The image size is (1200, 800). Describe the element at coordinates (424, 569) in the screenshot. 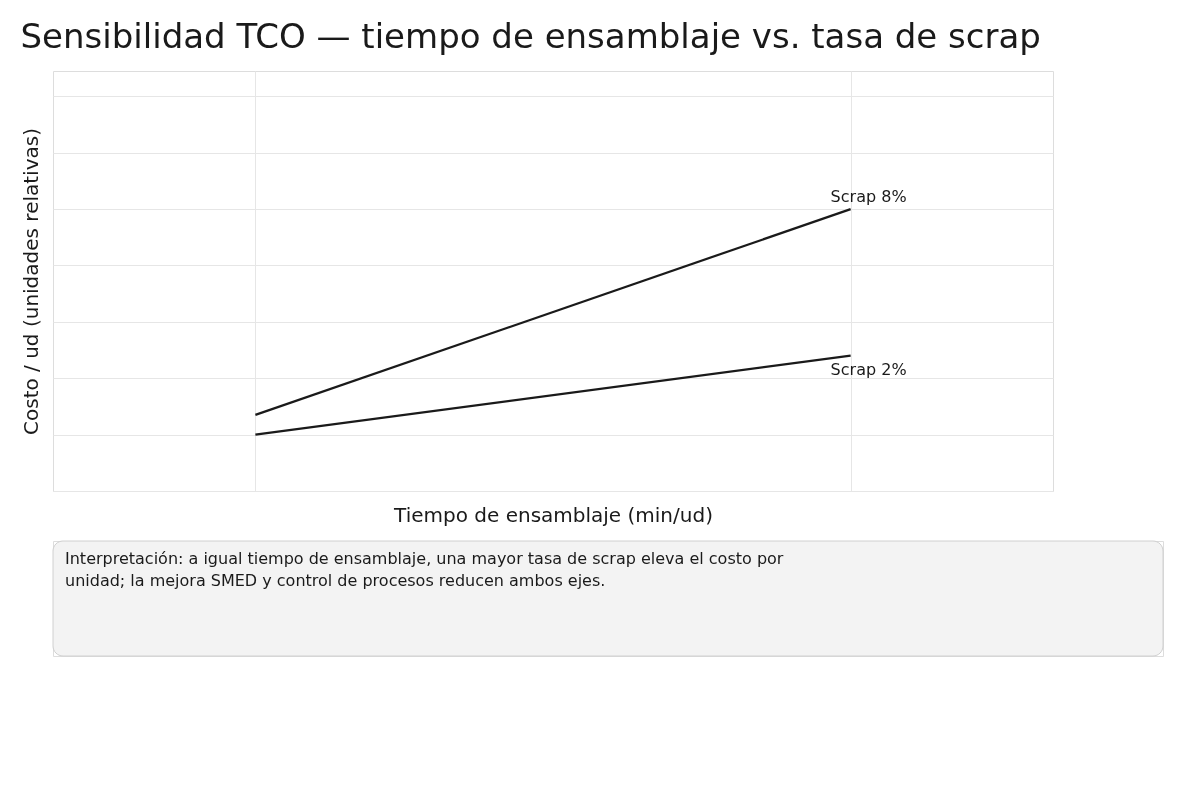

I see `text: Interpretación: a igual tiempo de ensamblaje, una mayor tasa de scrap eleva el costo por unidad; la mejora SMED y control de procesos reducen ambos ejes.` at that location.